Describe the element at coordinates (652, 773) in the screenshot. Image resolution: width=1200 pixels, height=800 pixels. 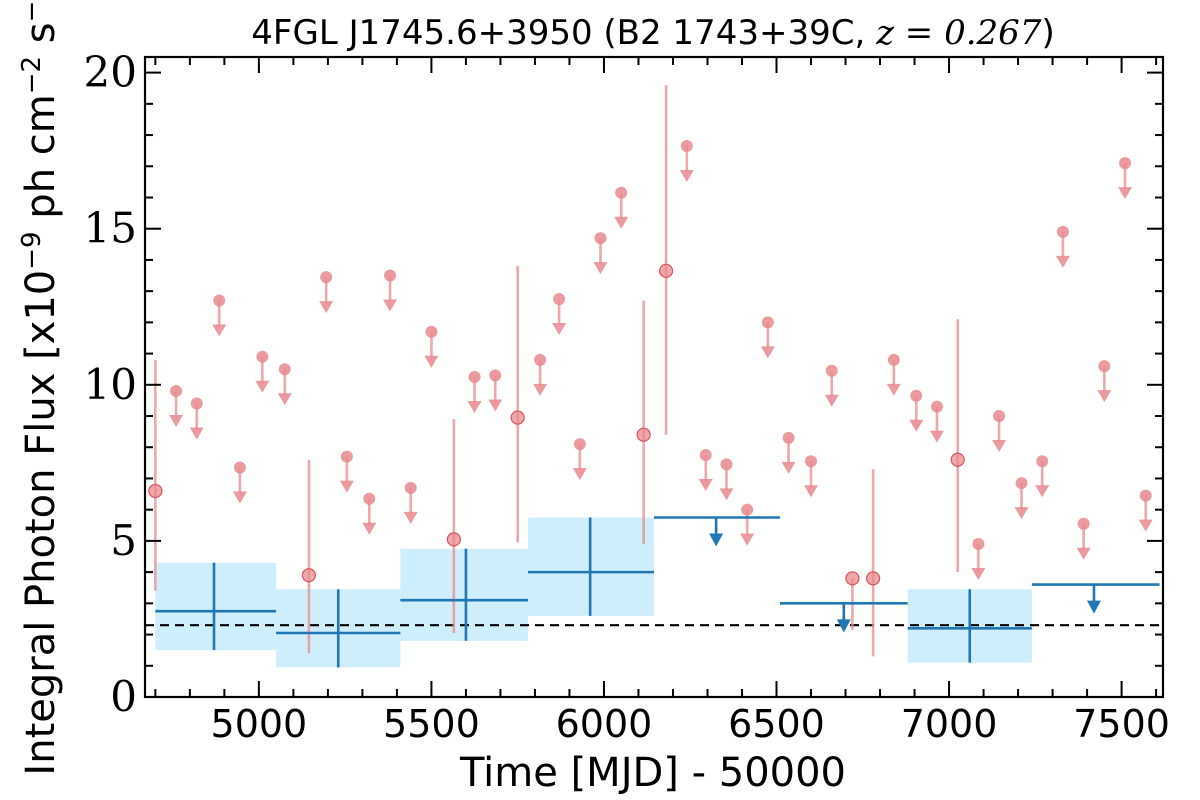
I see `x-axis-label: Time [MJD] - 50000` at that location.